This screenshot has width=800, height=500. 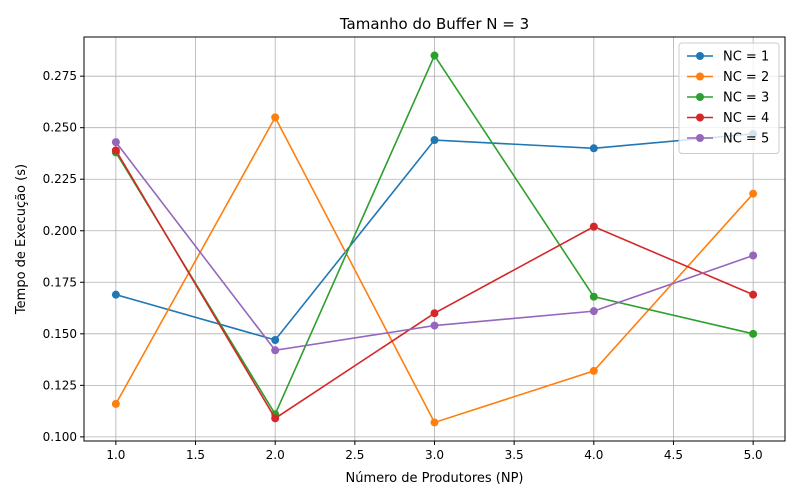 What do you see at coordinates (60, 76) in the screenshot?
I see `y-tick-label: 0.275` at bounding box center [60, 76].